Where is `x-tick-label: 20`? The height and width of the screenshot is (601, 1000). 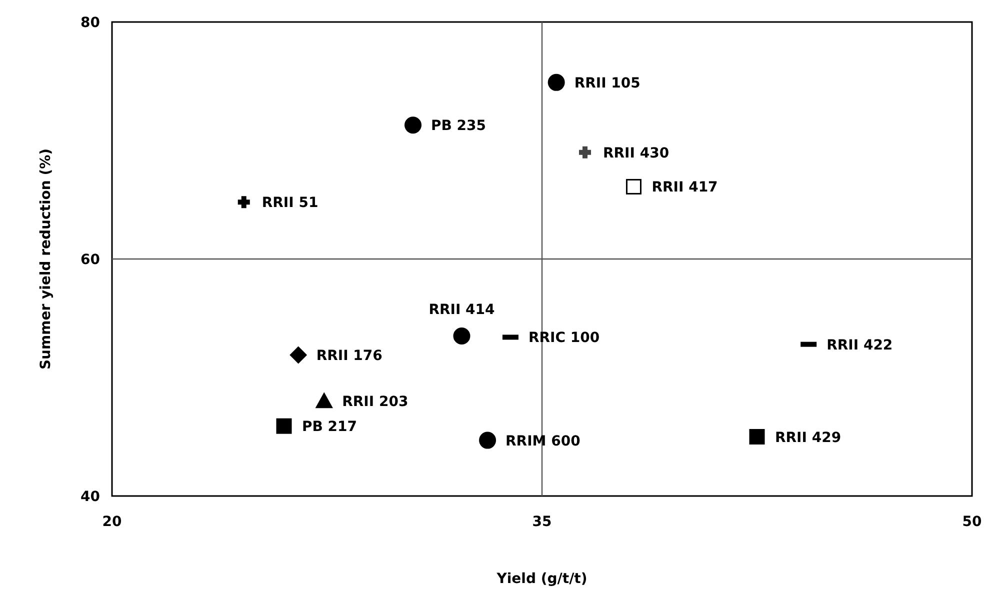
x-tick-label: 20 is located at coordinates (112, 522).